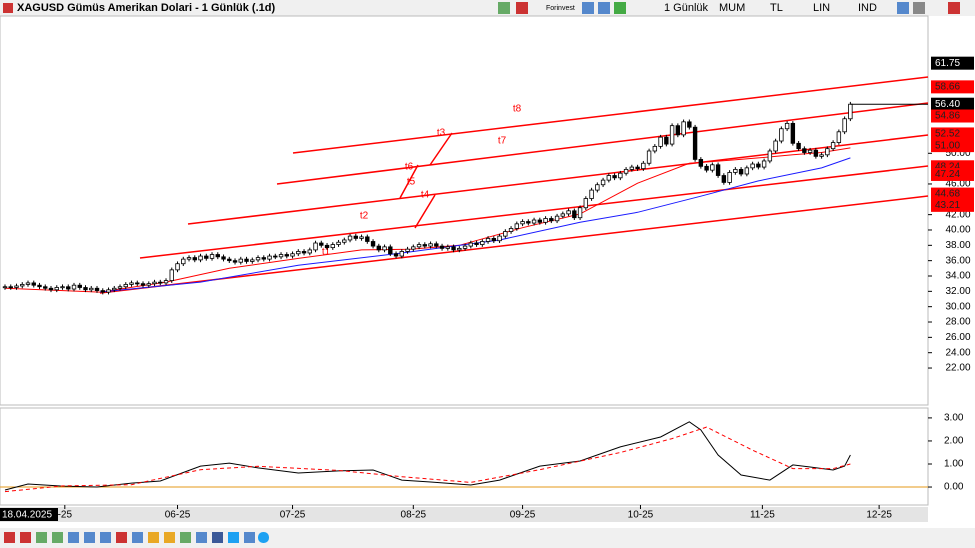  What do you see at coordinates (957, 230) in the screenshot?
I see `y-tick-label: 40.00` at bounding box center [957, 230].